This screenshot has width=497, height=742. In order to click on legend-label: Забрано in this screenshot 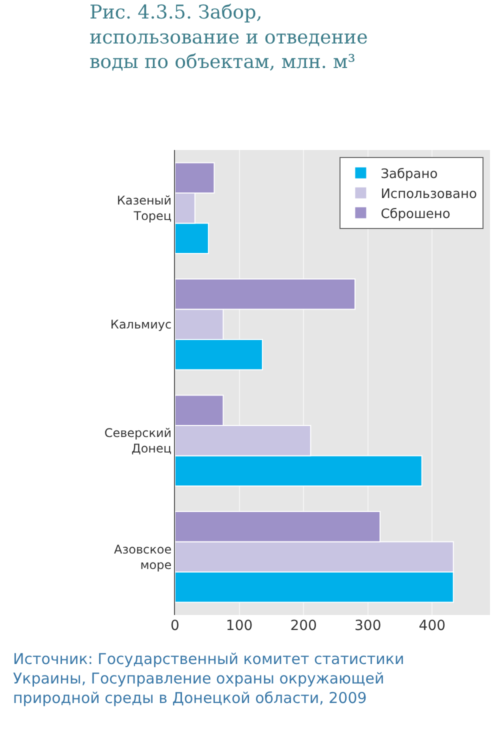, I will do `click(409, 174)`.